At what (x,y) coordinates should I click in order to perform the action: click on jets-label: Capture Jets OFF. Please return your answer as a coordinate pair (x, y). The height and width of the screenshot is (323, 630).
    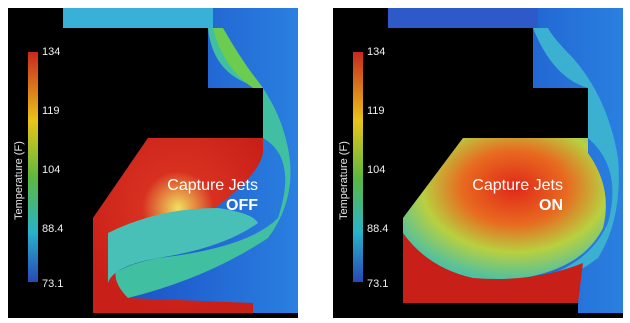
    Looking at the image, I should click on (200, 196).